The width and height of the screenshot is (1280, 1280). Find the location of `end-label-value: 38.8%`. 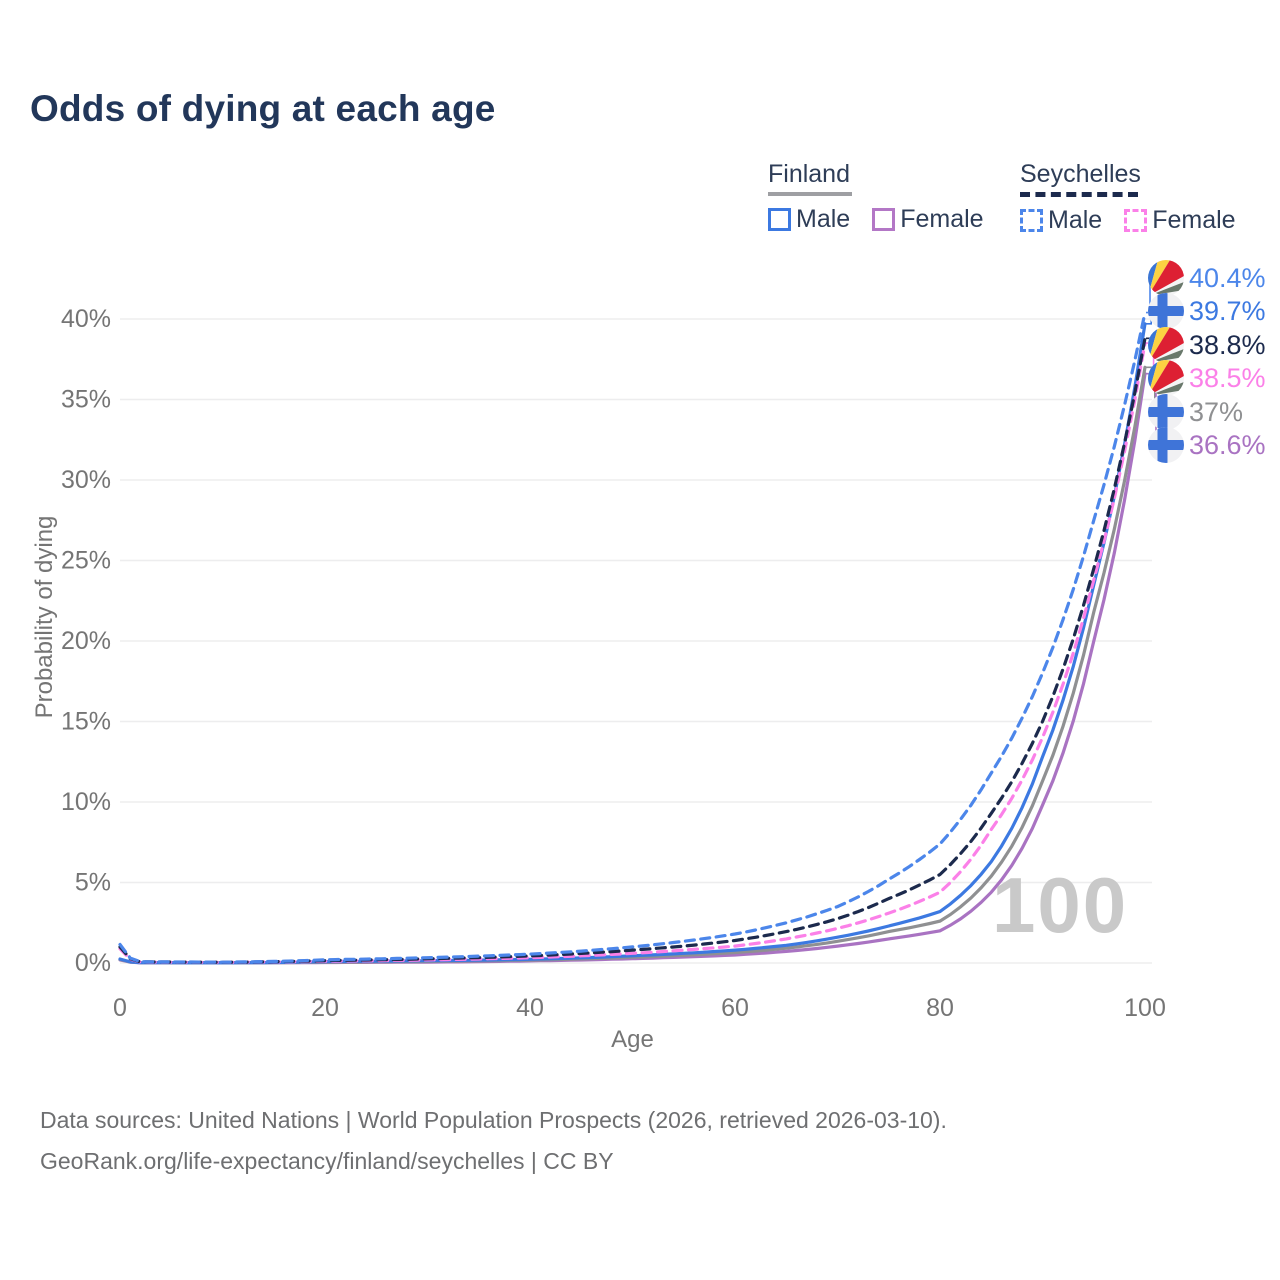

end-label-value: 38.8% is located at coordinates (1227, 344).